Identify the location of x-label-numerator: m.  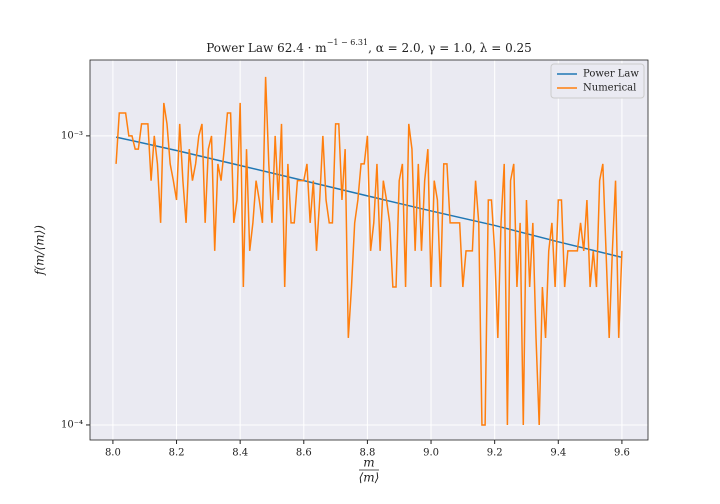
(368, 463).